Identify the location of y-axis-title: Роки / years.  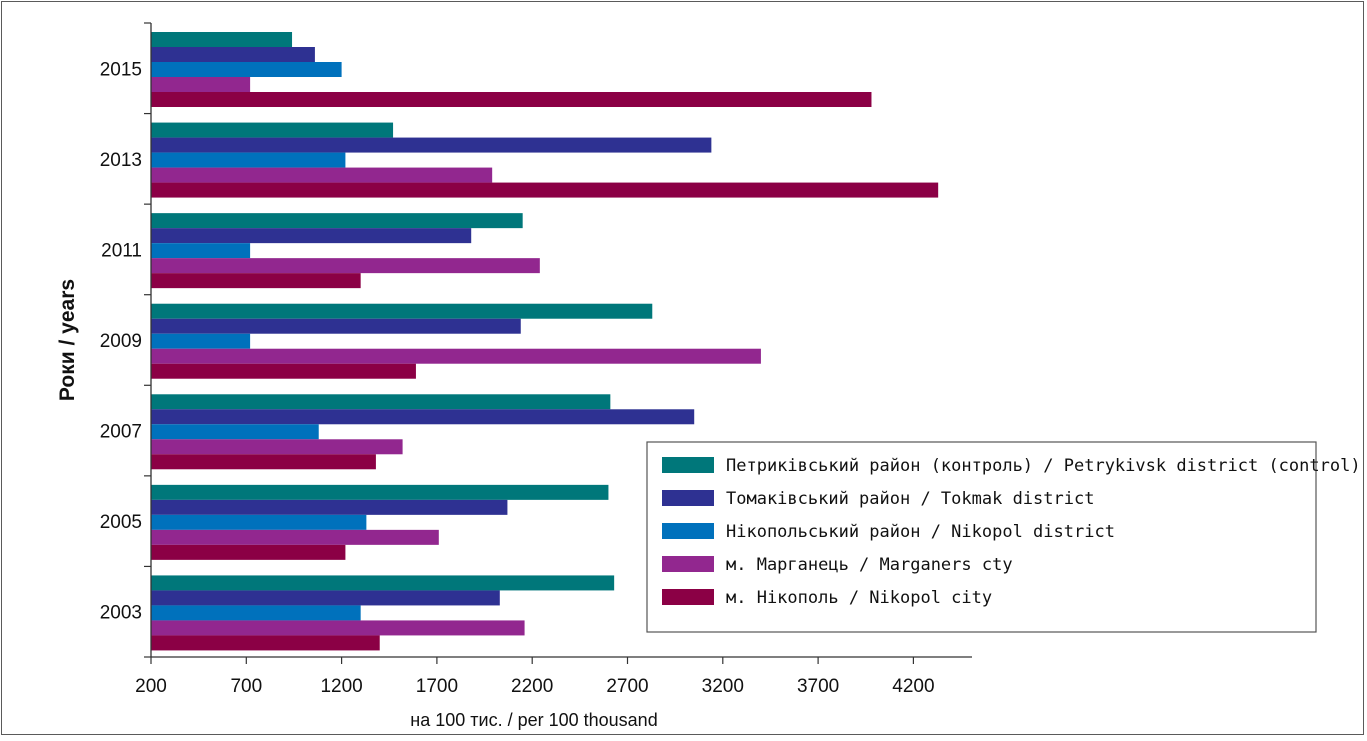
(67, 340).